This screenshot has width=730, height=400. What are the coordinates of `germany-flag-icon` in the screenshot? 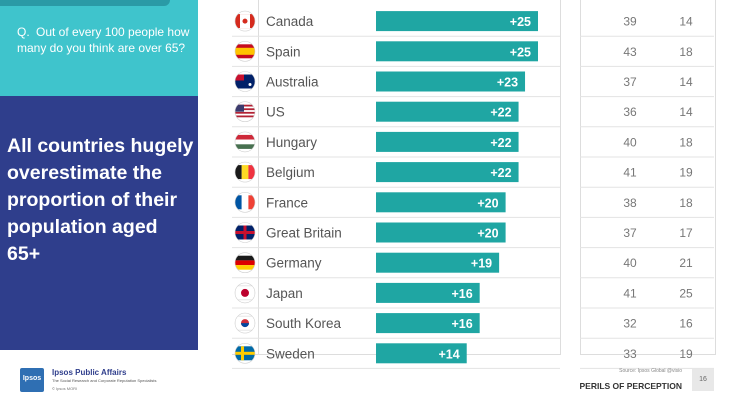 It's located at (245, 262).